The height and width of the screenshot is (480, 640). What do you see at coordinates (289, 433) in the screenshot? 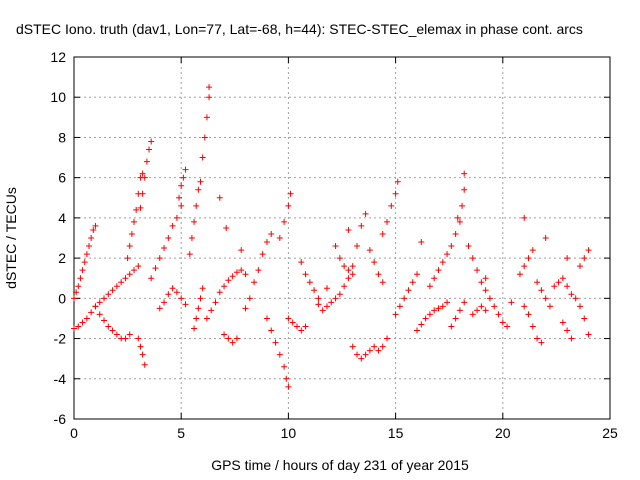
I see `x-tick-label: 10` at bounding box center [289, 433].